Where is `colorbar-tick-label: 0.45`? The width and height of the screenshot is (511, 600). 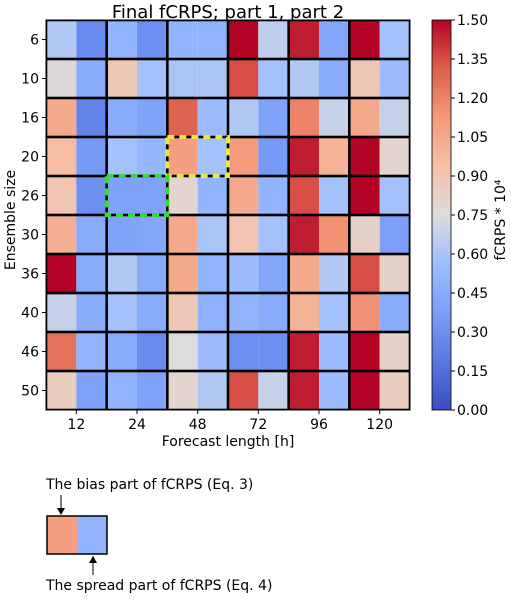 colorbar-tick-label: 0.45 is located at coordinates (472, 294).